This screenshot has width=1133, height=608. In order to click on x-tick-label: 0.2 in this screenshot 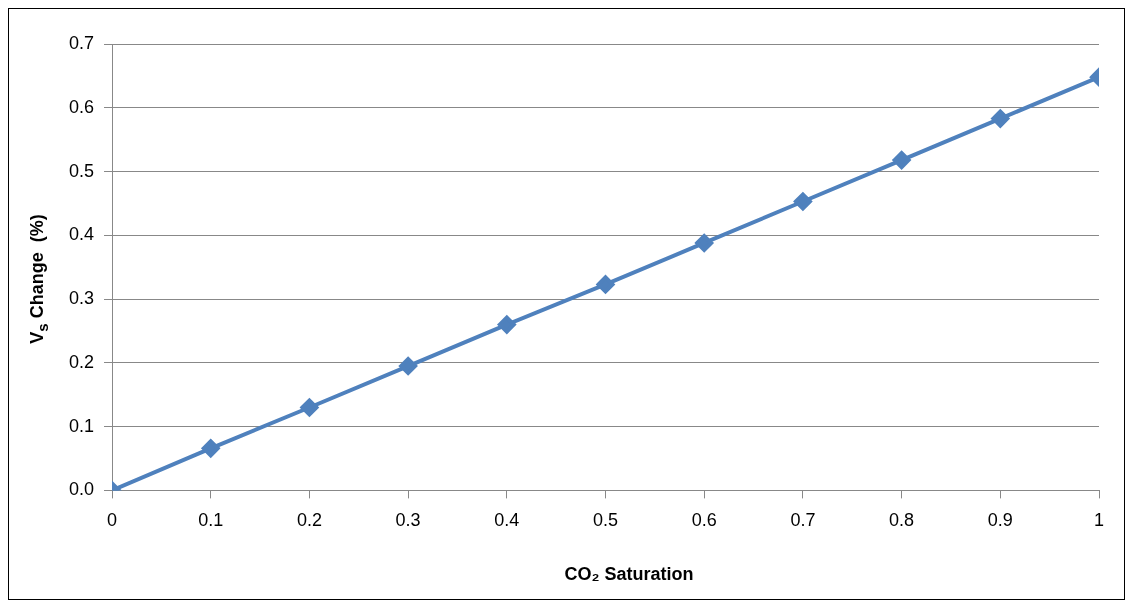, I will do `click(309, 520)`.